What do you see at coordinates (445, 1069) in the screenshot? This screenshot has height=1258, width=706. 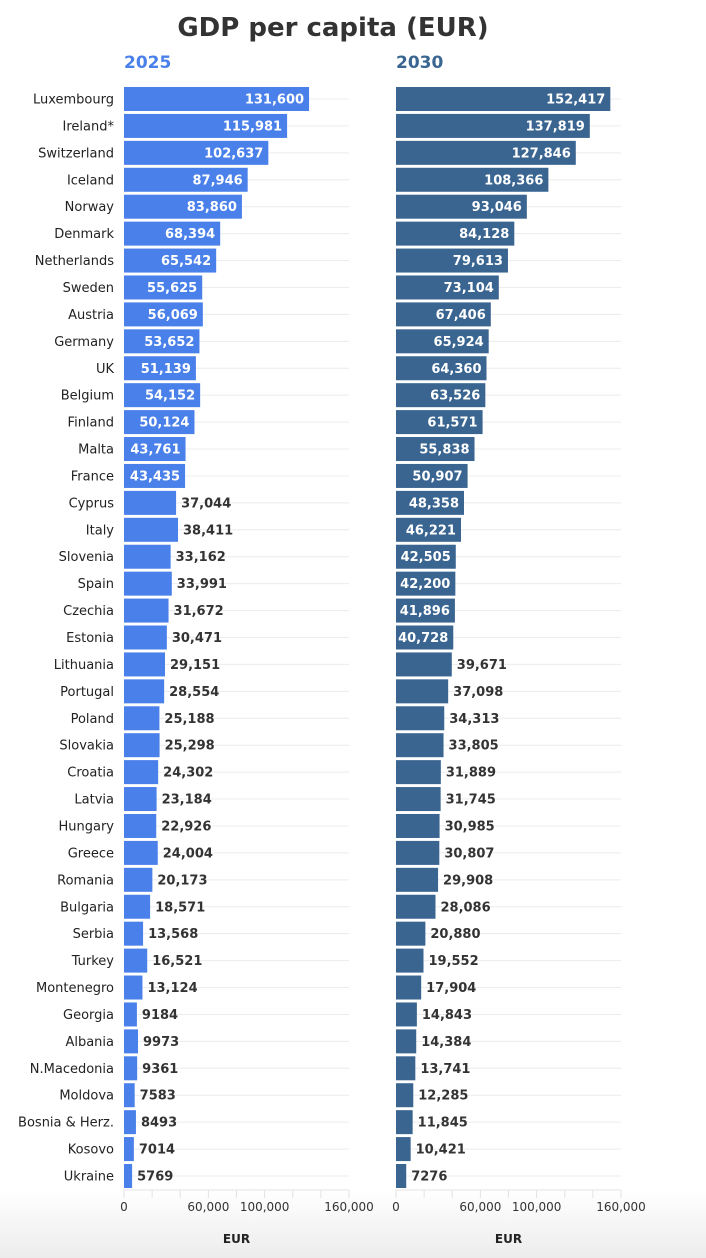 I see `data-label-2030: 13,741` at bounding box center [445, 1069].